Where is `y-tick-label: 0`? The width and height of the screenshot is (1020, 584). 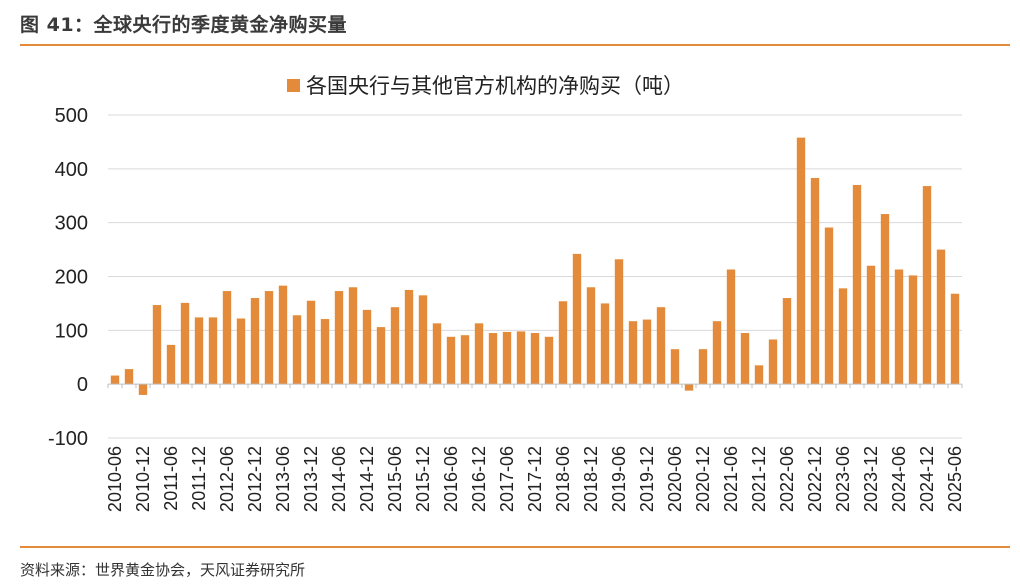
y-tick-label: 0 is located at coordinates (82, 385).